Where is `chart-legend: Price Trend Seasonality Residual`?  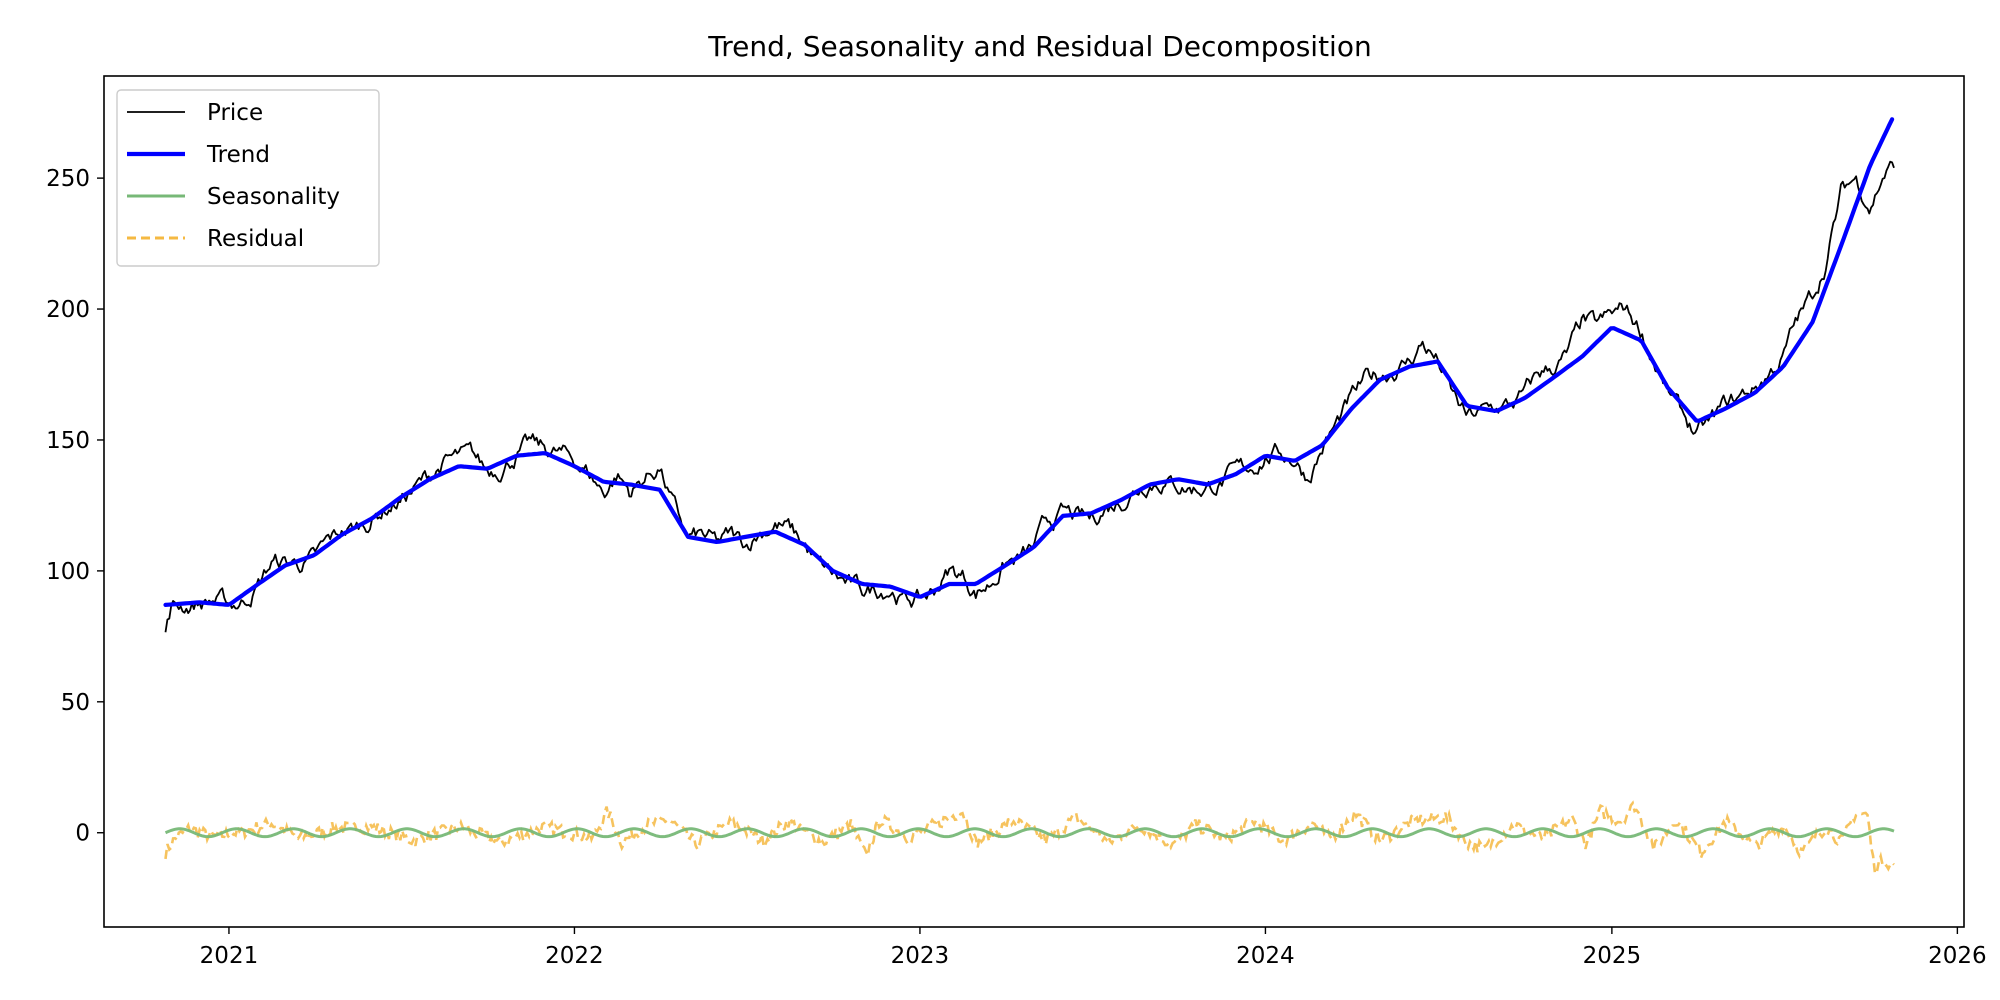 chart-legend: Price Trend Seasonality Residual is located at coordinates (248, 178).